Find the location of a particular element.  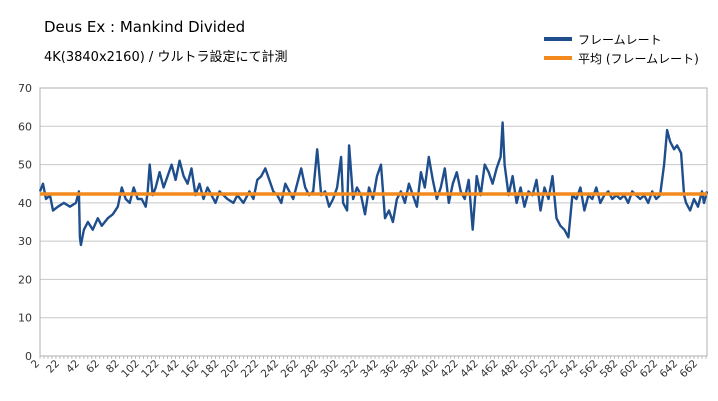

x-tick-label: 362 is located at coordinates (389, 369).